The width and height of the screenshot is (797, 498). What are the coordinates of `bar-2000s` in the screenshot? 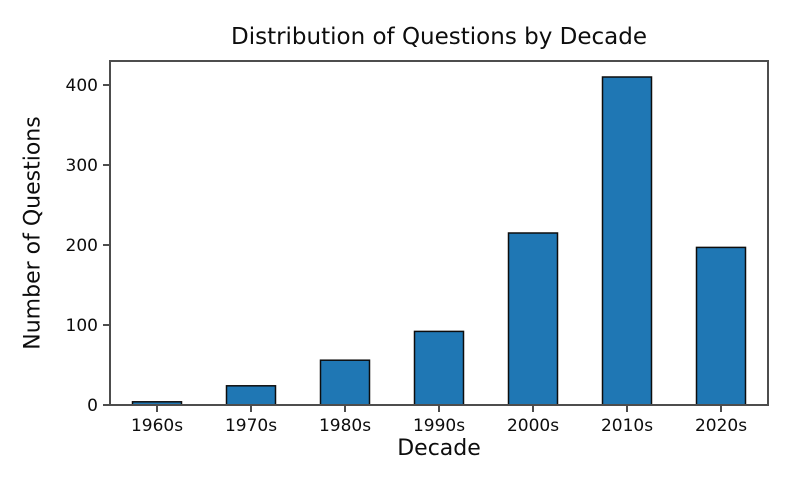 It's located at (533, 319).